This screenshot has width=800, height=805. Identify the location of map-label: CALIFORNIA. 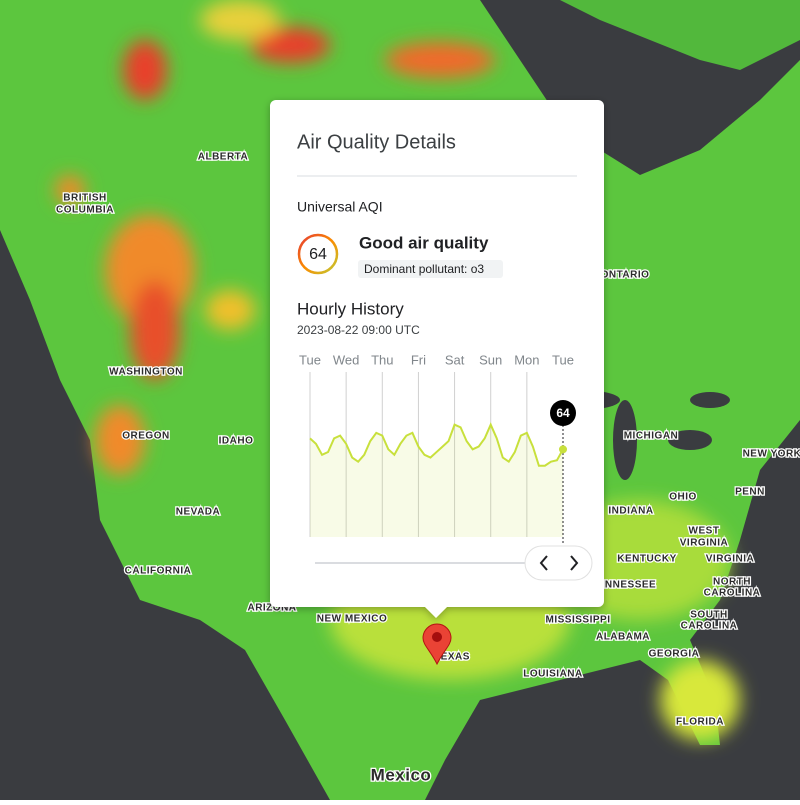
(158, 571).